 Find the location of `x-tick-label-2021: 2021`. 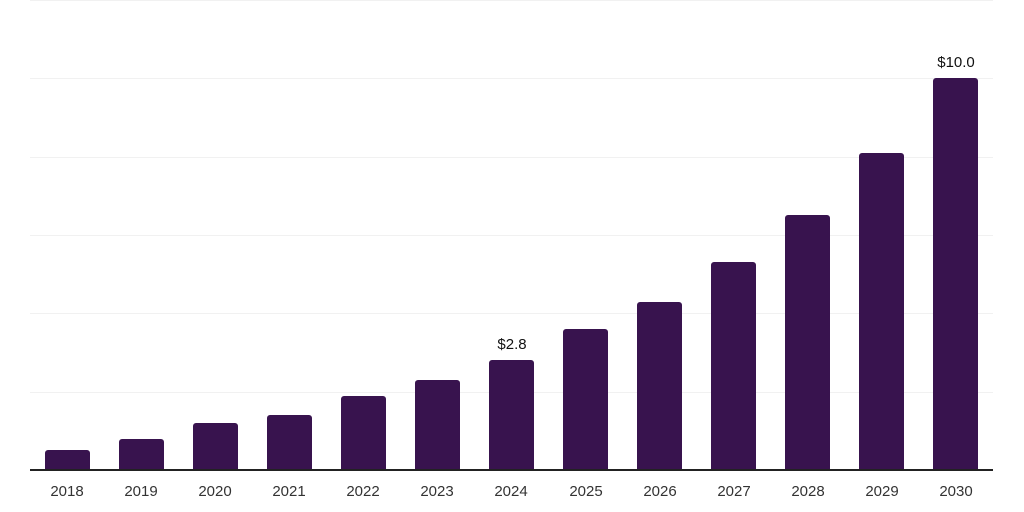

x-tick-label-2021: 2021 is located at coordinates (289, 491).